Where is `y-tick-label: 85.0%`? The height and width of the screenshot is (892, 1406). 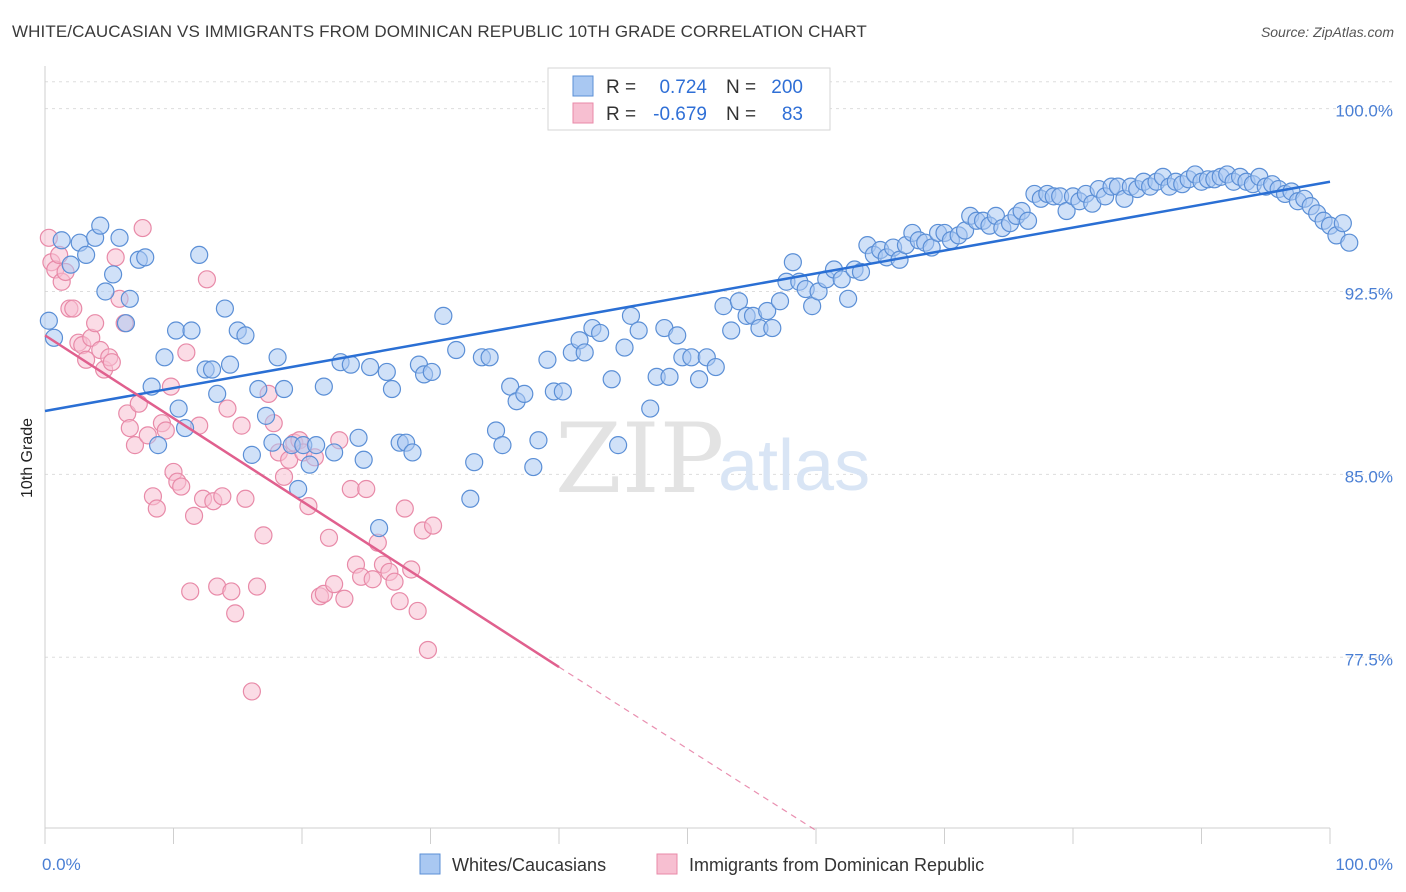
y-tick-label: 85.0% is located at coordinates (1369, 476).